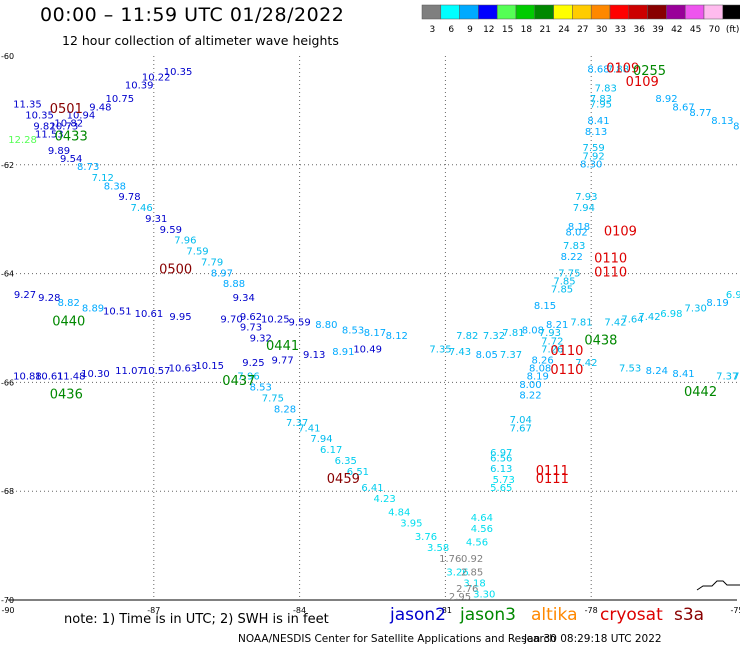 This screenshot has height=650, width=740. I want to click on wave-height-label: 9.95, so click(180, 317).